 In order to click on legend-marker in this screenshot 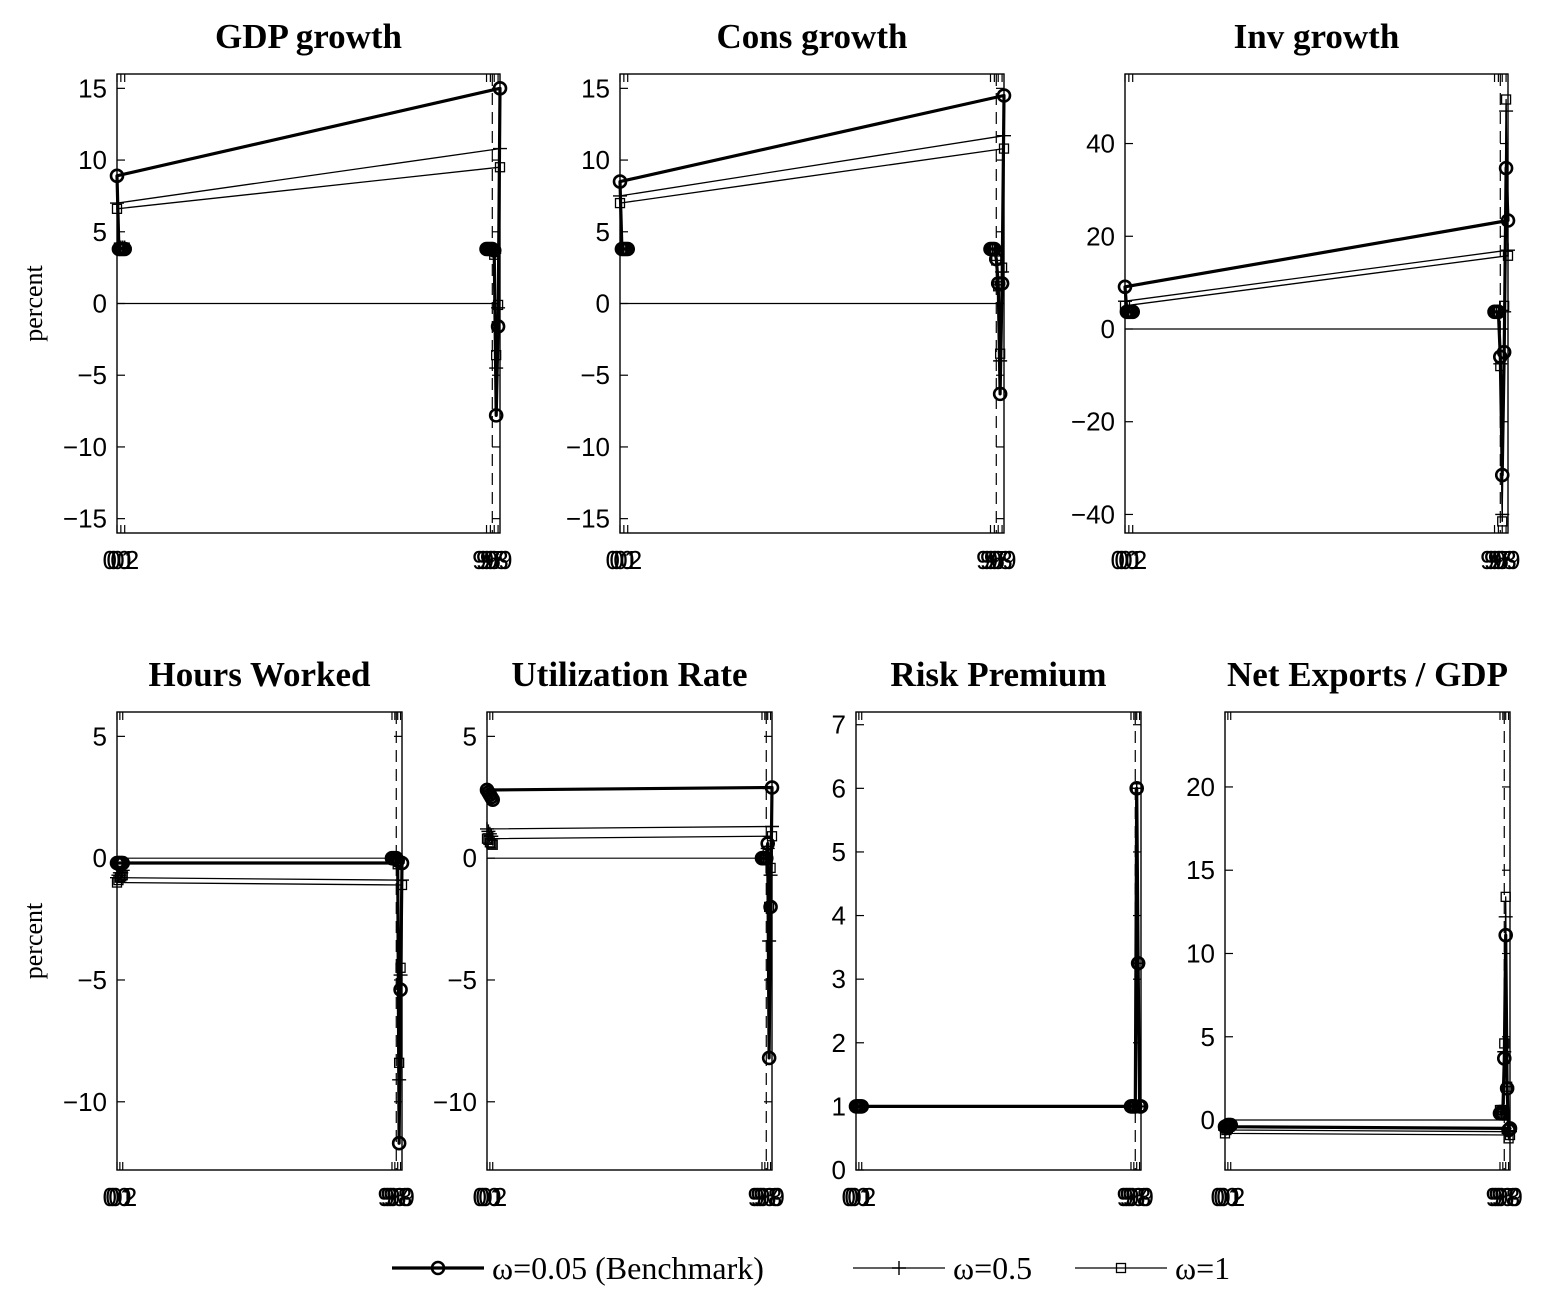, I will do `click(899, 1268)`.